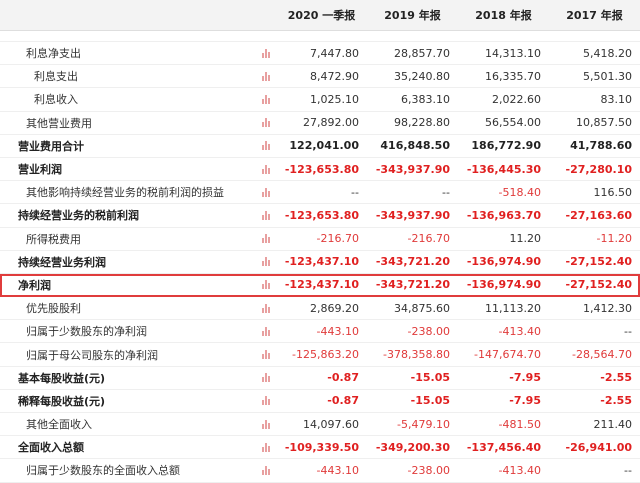 This screenshot has width=640, height=483. I want to click on cell-value: -11.20, so click(614, 239).